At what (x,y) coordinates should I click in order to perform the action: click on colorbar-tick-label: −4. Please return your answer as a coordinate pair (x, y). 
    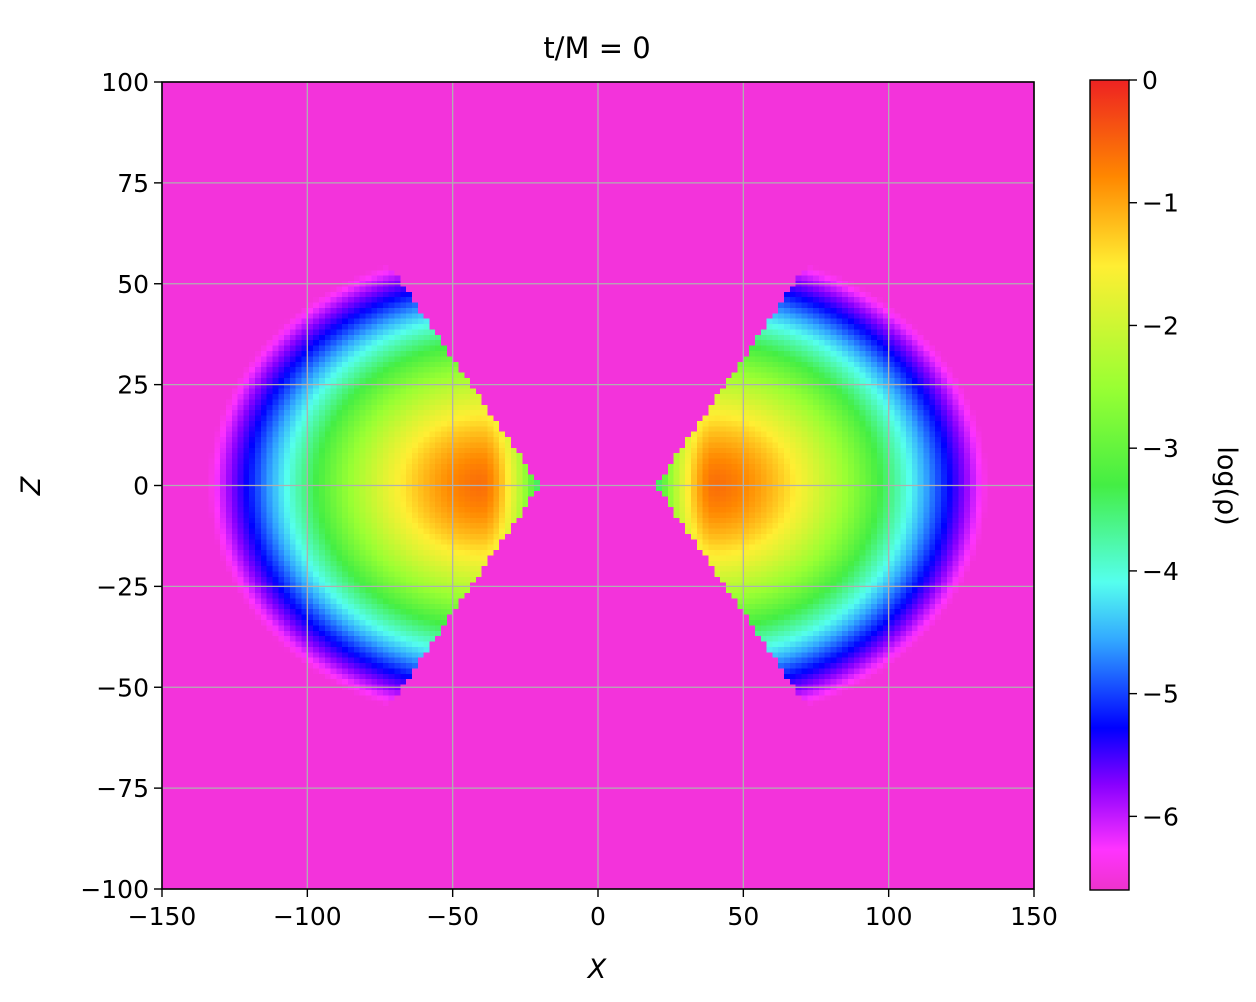
    Looking at the image, I should click on (1160, 571).